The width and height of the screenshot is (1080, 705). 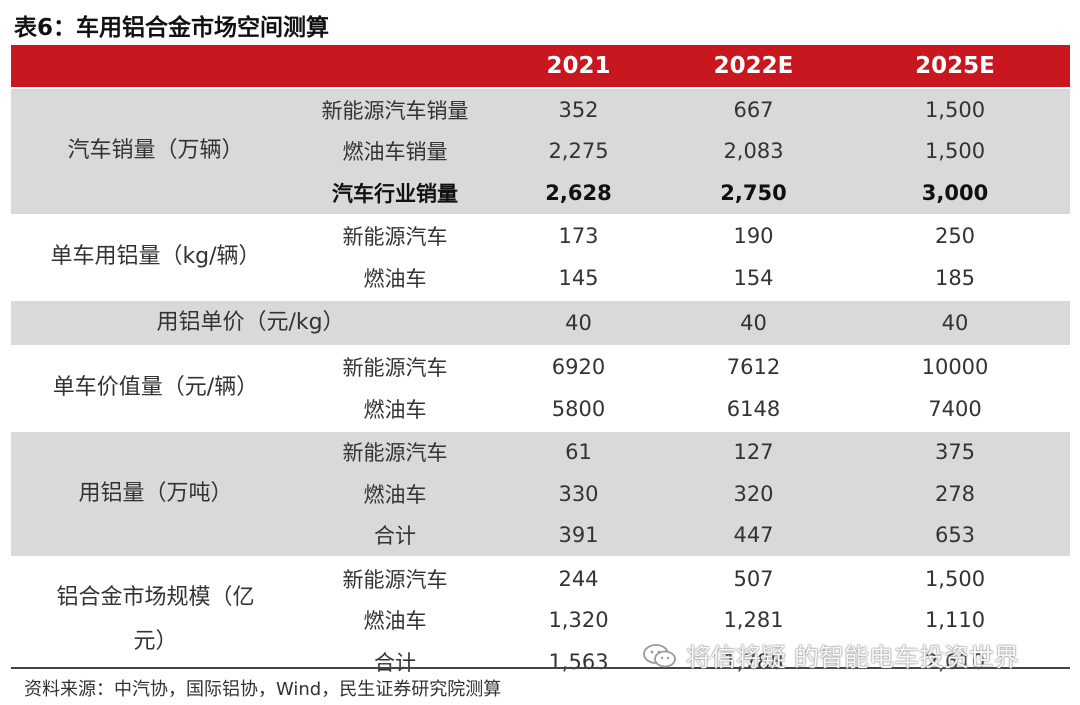 I want to click on cell-2021: 173, so click(x=578, y=235).